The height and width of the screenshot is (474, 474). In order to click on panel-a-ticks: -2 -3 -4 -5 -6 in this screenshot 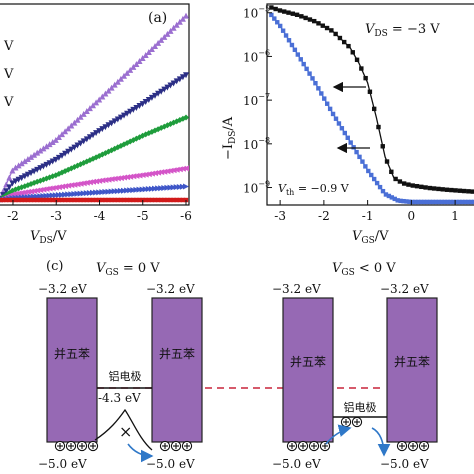, I will do `click(99, 211)`.